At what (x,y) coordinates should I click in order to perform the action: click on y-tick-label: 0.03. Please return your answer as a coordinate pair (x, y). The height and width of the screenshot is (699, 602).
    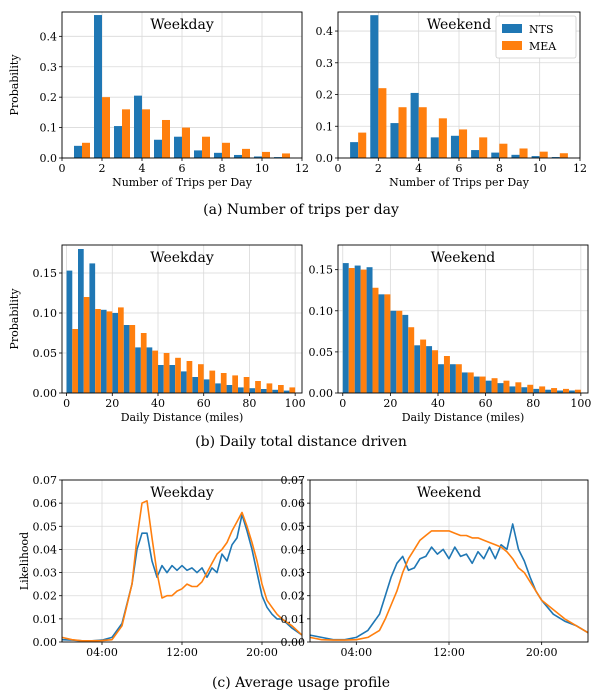
    Looking at the image, I should click on (293, 573).